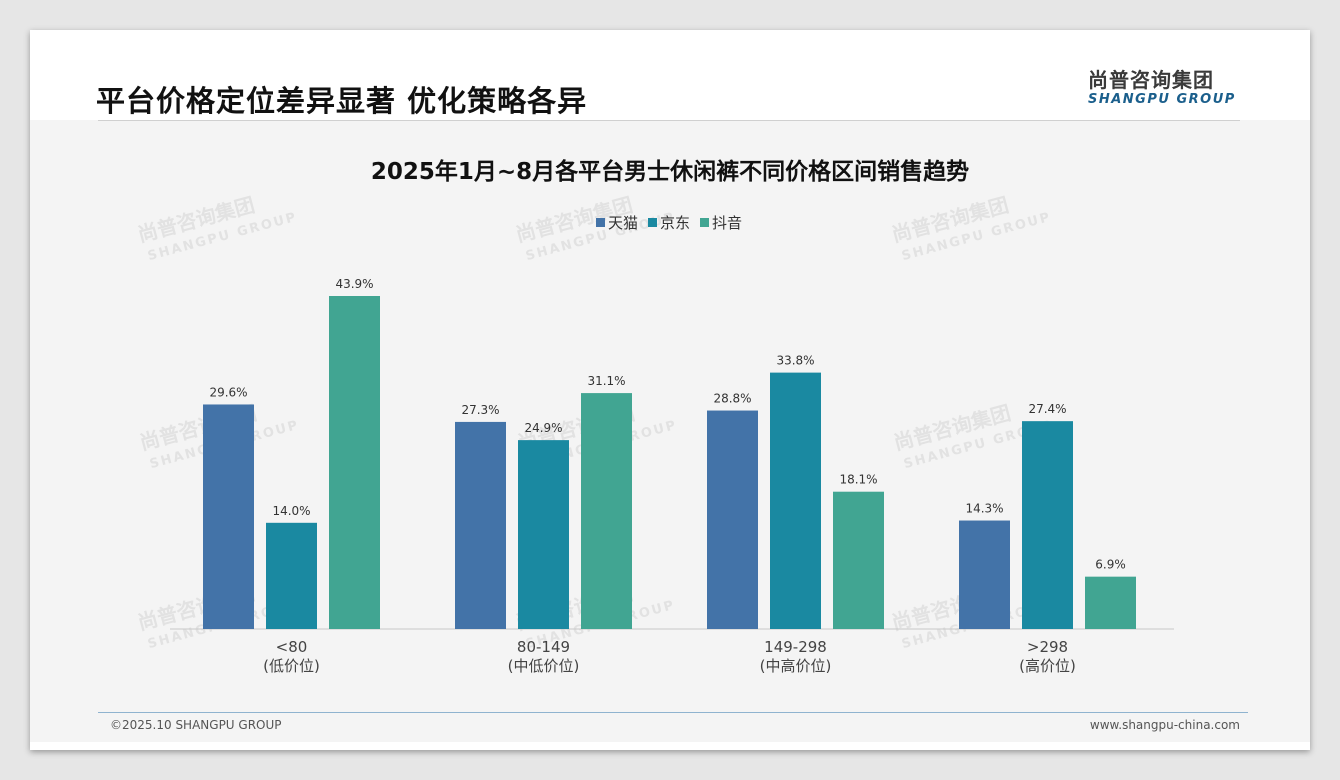  Describe the element at coordinates (795, 361) in the screenshot. I see `data-label: 33.8%` at that location.